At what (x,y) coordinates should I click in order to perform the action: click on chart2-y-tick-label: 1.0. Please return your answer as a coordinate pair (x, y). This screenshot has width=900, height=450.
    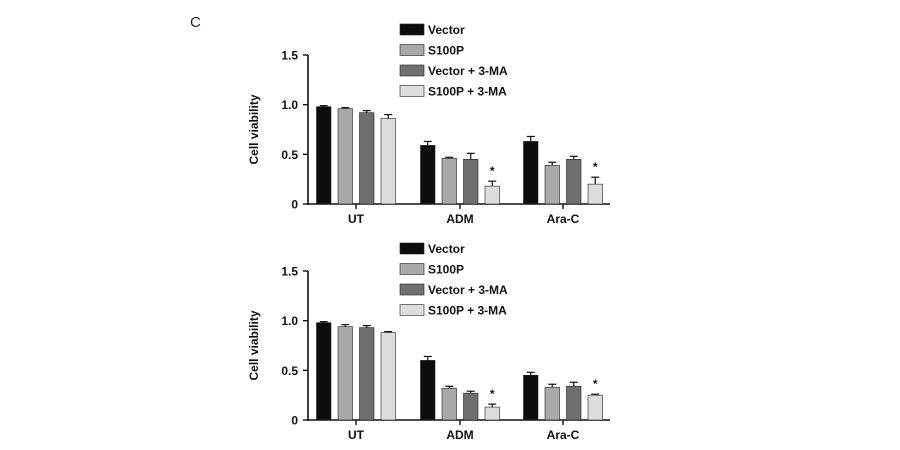
    Looking at the image, I should click on (289, 321).